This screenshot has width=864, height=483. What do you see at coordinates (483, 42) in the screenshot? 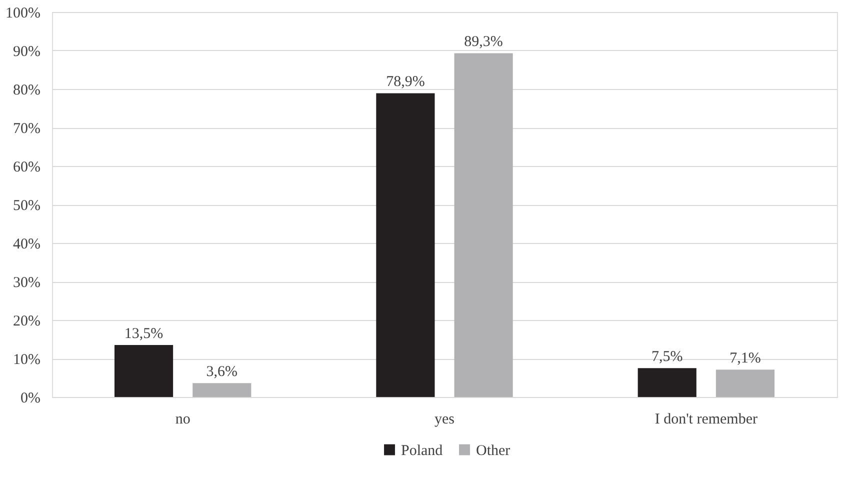
I see `data-label: 89,3%` at bounding box center [483, 42].